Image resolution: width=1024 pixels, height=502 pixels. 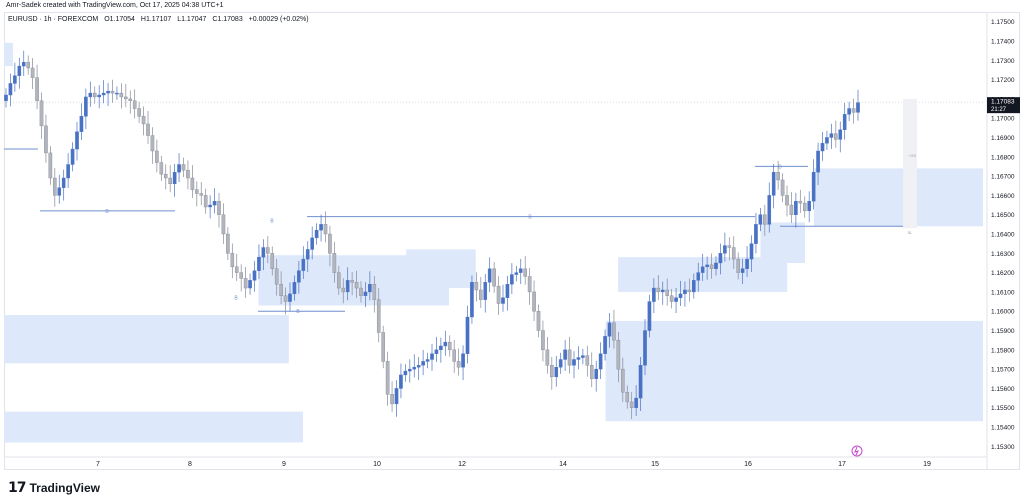 I want to click on price-tick-label: 1.17400, so click(x=1003, y=41).